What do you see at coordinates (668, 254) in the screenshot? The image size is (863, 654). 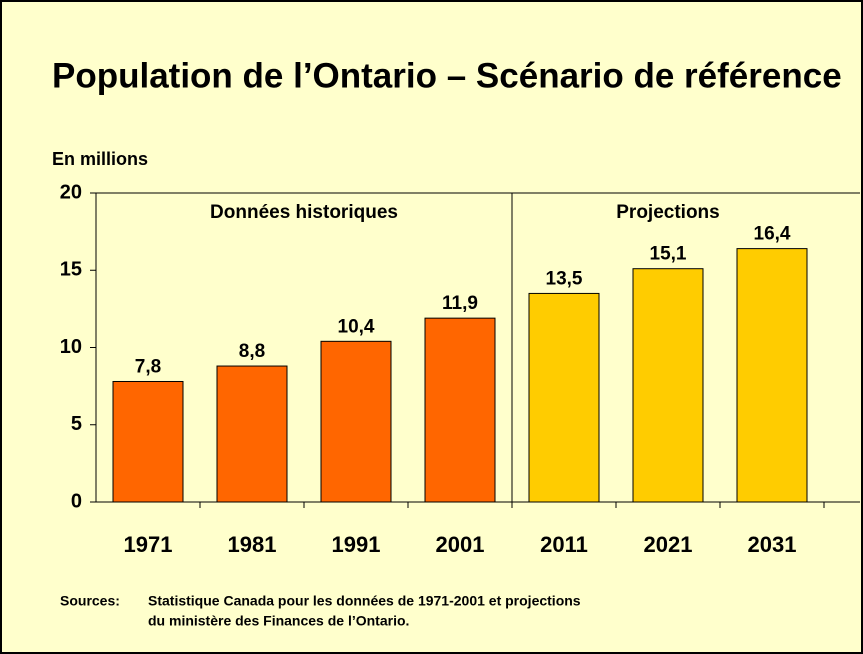 I see `data-label: 15,1` at bounding box center [668, 254].